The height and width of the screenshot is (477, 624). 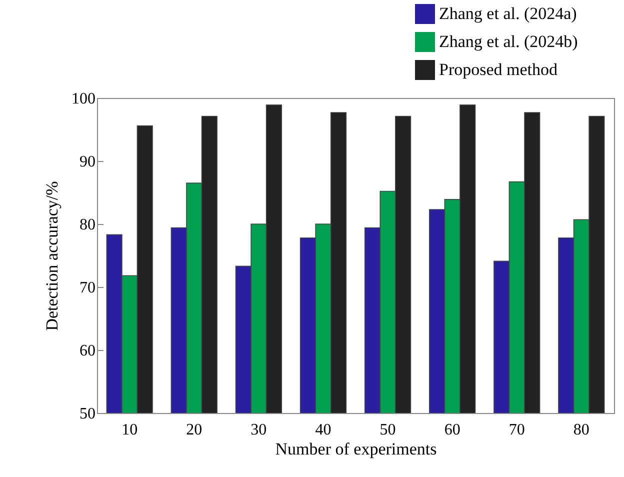 What do you see at coordinates (52, 256) in the screenshot?
I see `y-axis-title: Detection accuracy/%` at bounding box center [52, 256].